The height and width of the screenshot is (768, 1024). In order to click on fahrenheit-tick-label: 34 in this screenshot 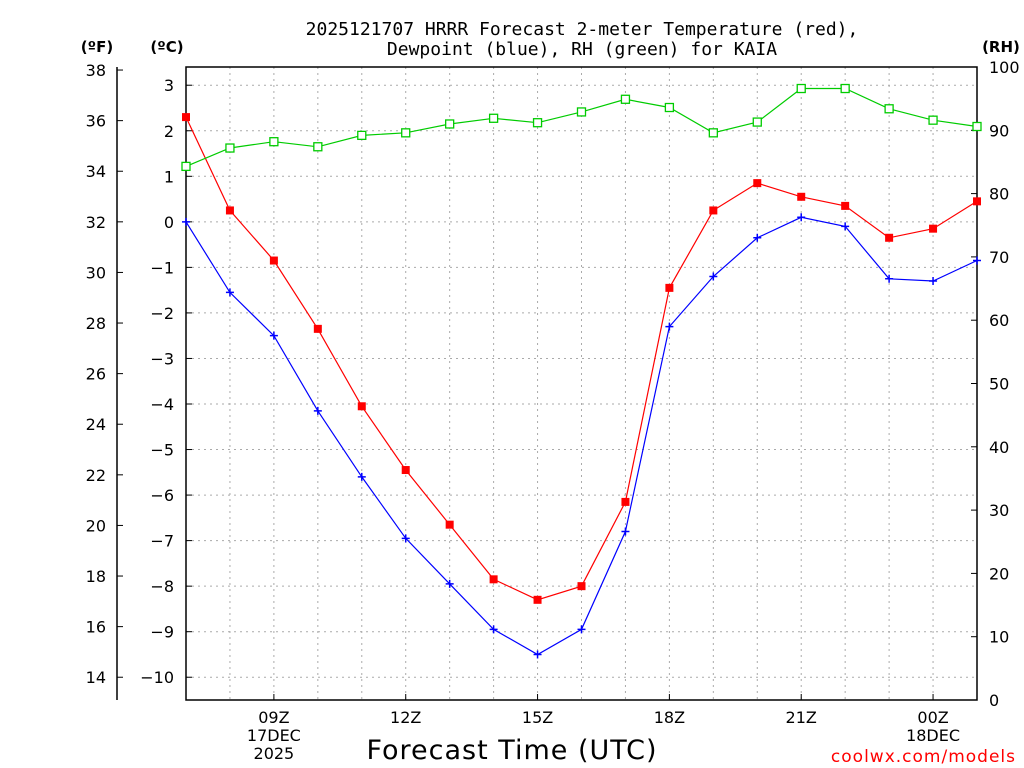, I will do `click(96, 171)`.